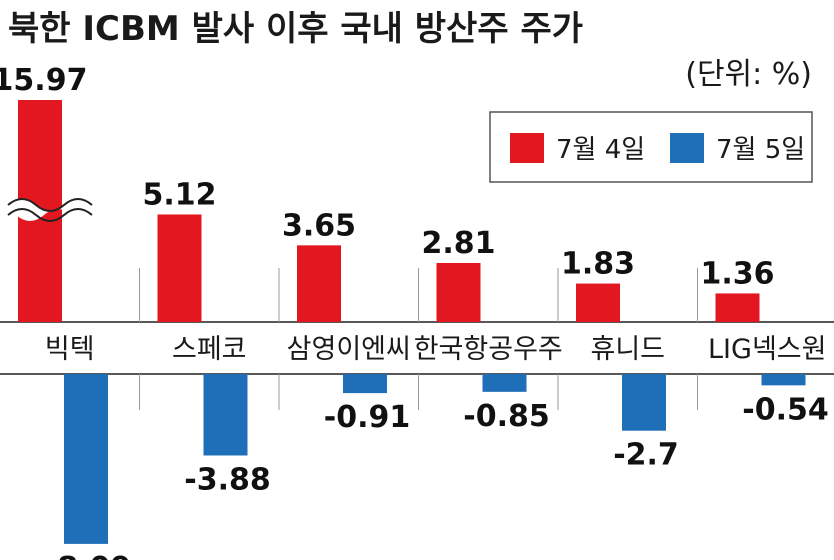 This screenshot has height=560, width=834. What do you see at coordinates (737, 273) in the screenshot?
I see `value-label-jul4: 1.36` at bounding box center [737, 273].